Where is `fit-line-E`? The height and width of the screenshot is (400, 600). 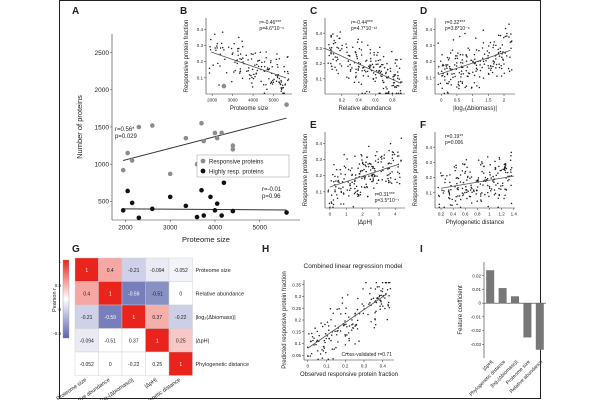 fit-line-E is located at coordinates (364, 175).